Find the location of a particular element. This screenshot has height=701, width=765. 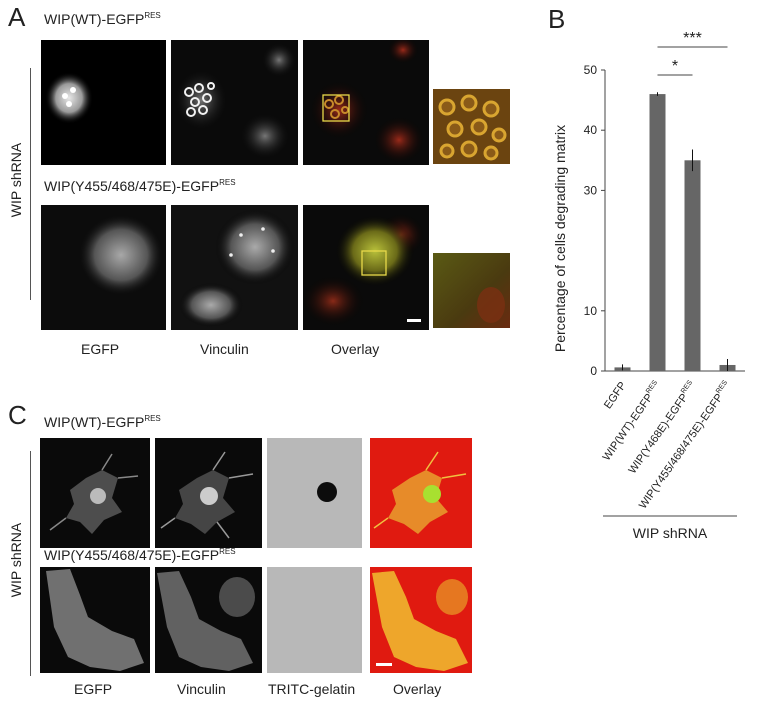

panel-a-side-label: WIP shRNA is located at coordinates (16, 180).